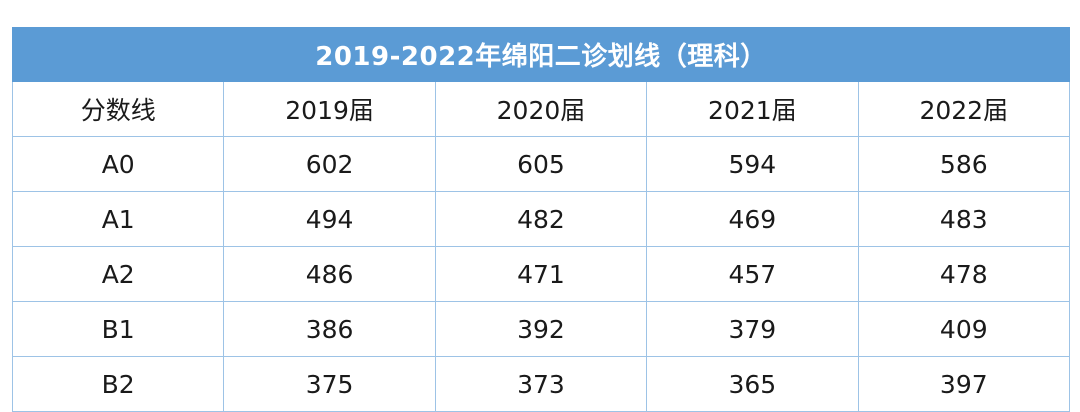 The height and width of the screenshot is (412, 1080). What do you see at coordinates (964, 274) in the screenshot?
I see `table-cell: 478` at bounding box center [964, 274].